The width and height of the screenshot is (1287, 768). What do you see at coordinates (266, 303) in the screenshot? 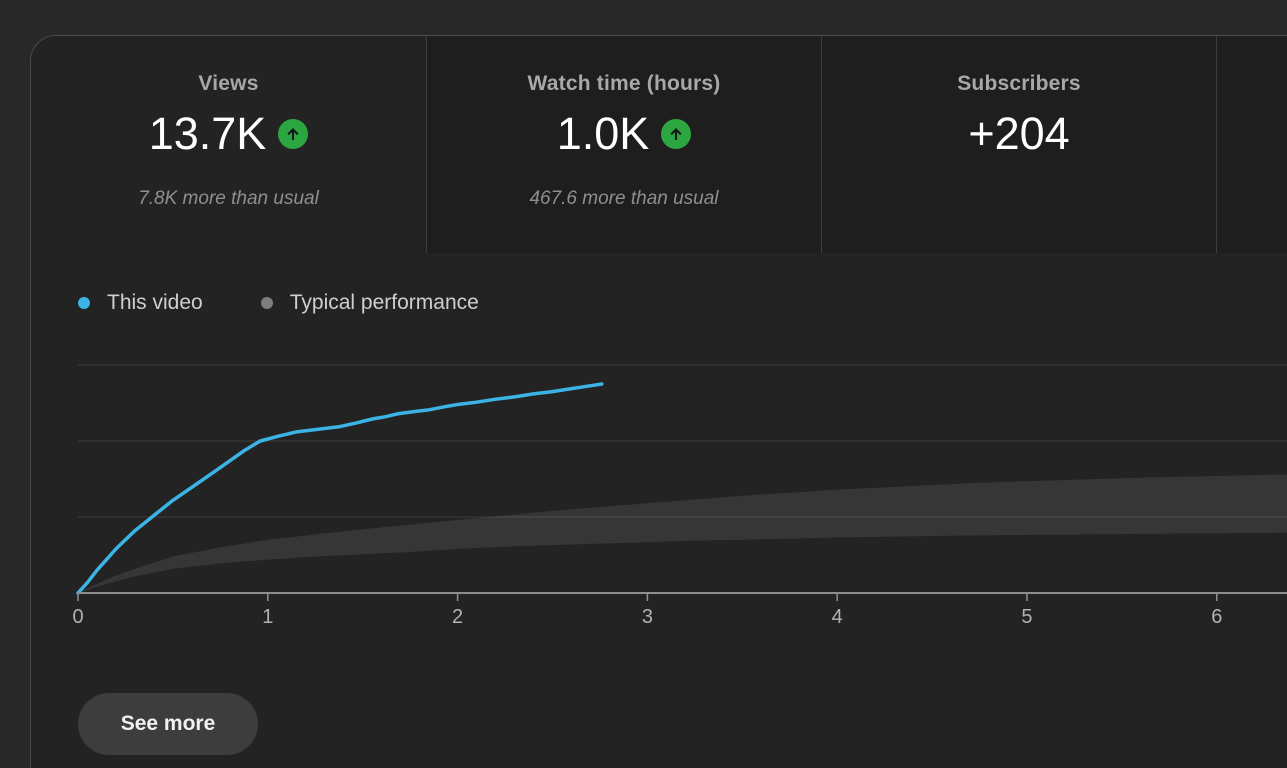
I see `typical-performance-dot-icon` at bounding box center [266, 303].